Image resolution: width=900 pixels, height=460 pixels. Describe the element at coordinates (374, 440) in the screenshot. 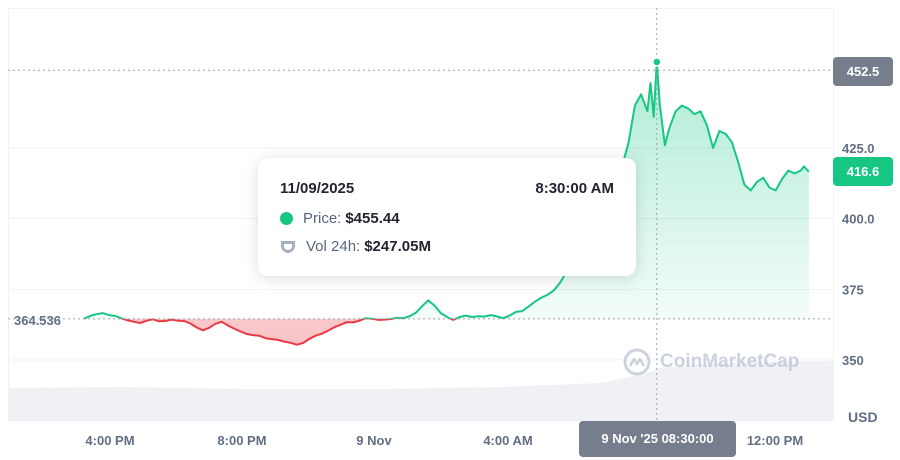

I see `x-tick-label: 9 Nov` at that location.